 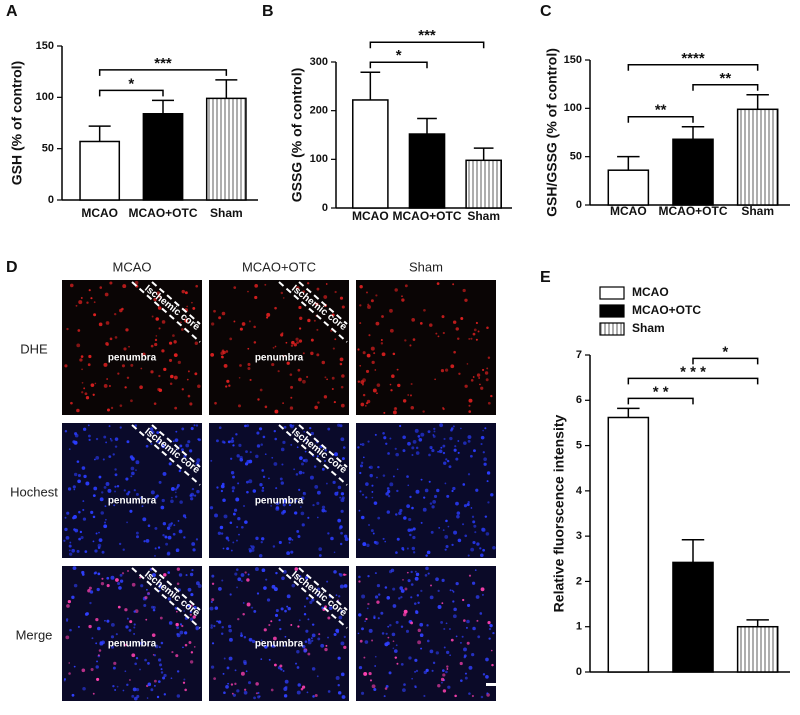 What do you see at coordinates (426, 266) in the screenshot?
I see `column-label: Sham` at bounding box center [426, 266].